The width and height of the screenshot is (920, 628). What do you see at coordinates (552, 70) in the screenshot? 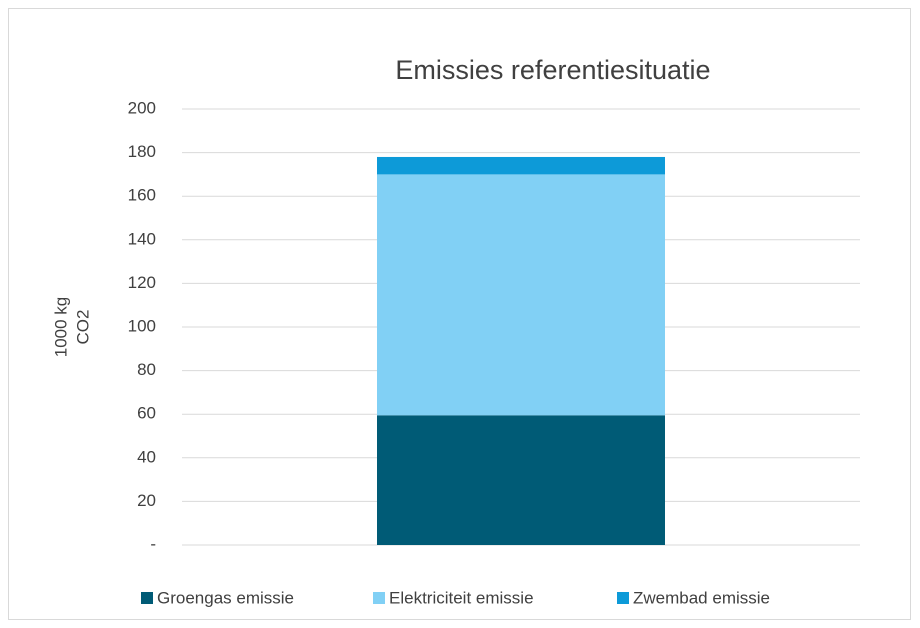
I see `chart-title: Emissies referentiesituatie` at bounding box center [552, 70].